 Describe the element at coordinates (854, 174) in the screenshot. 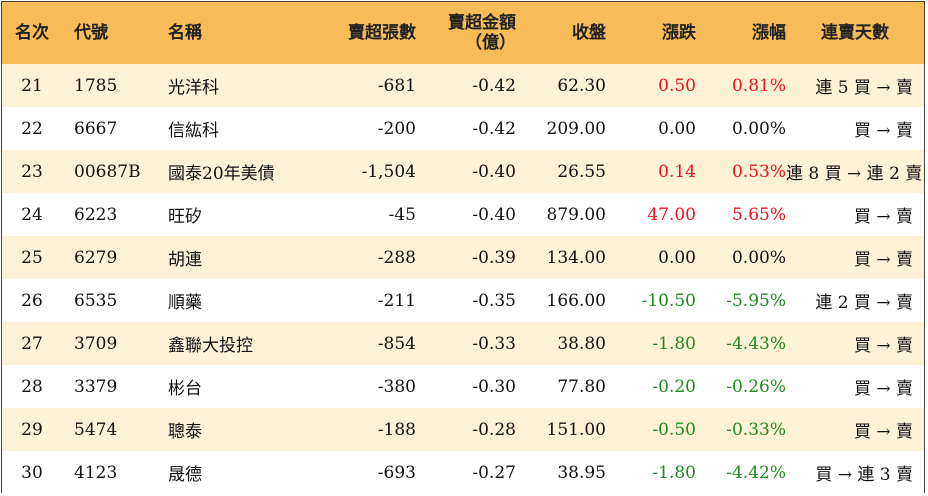

I see `cell-streak: 連 8 買 → 連 2 賣` at that location.